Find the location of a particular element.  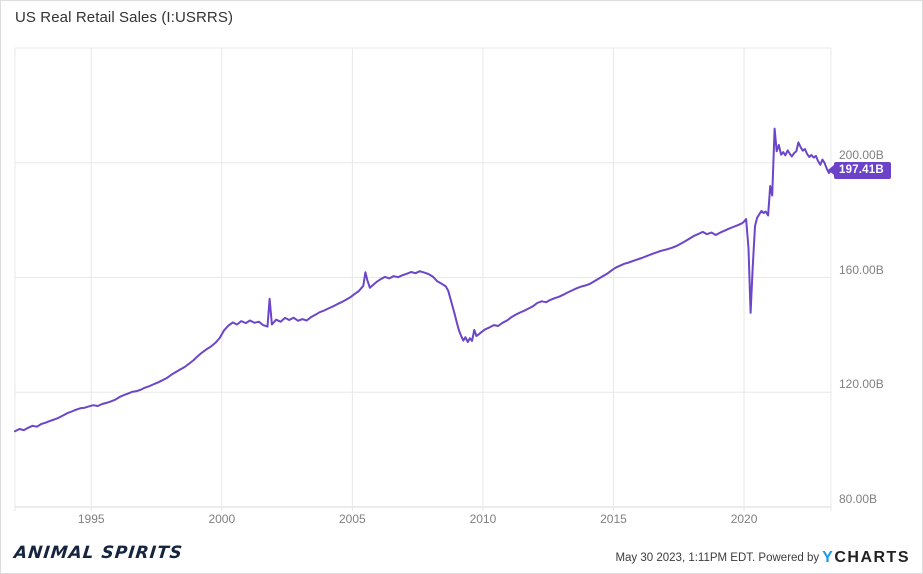

ycharts-logo: YCHARTS is located at coordinates (866, 558).